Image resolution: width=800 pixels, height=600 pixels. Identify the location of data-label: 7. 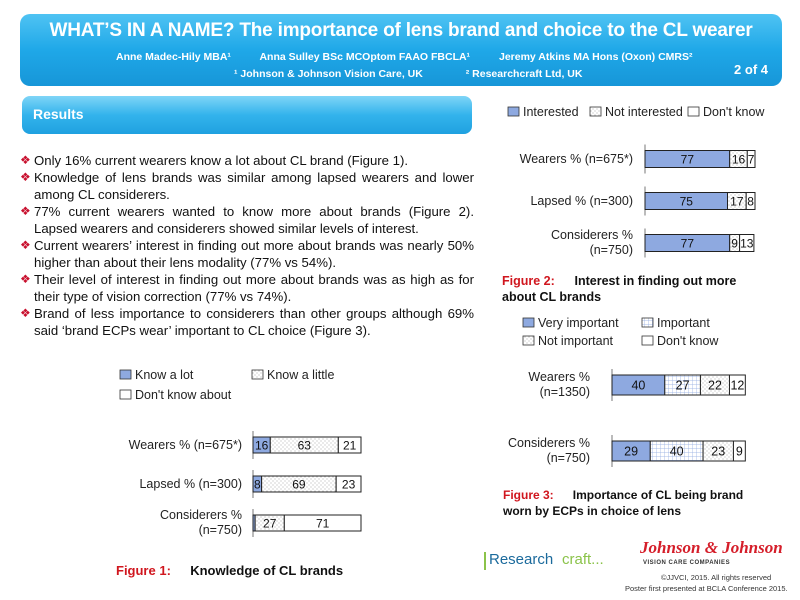
(751, 160).